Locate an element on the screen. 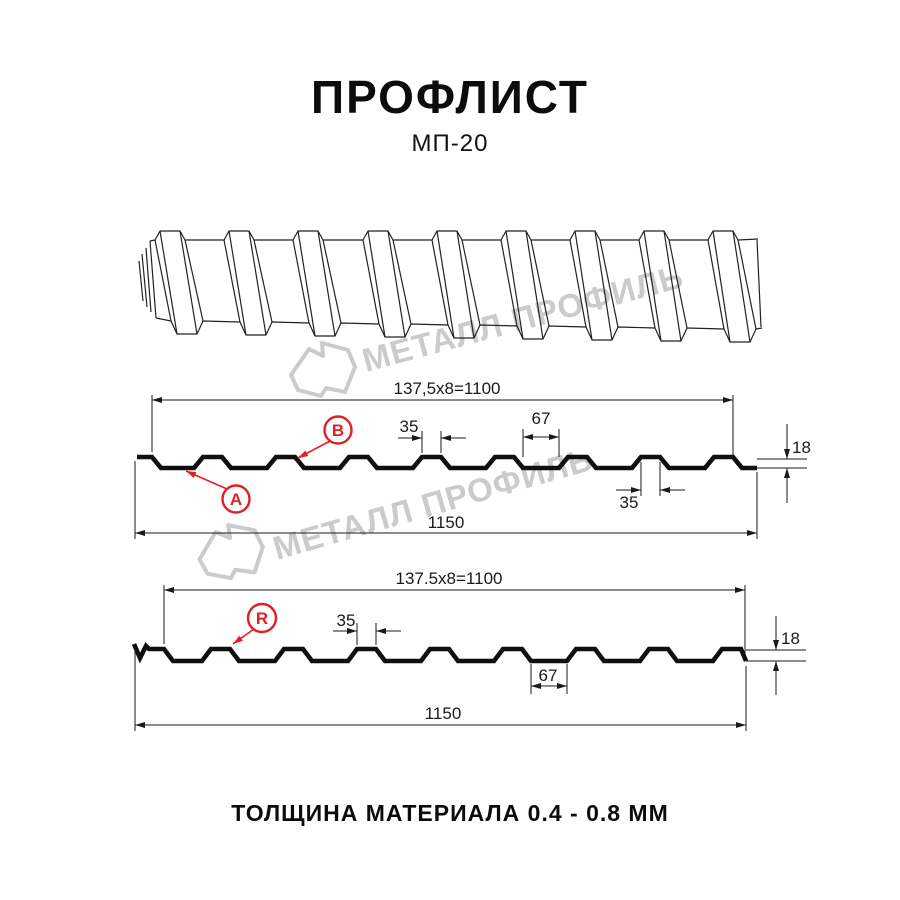 The height and width of the screenshot is (900, 900). dim-height-ab: 18 is located at coordinates (779, 463).